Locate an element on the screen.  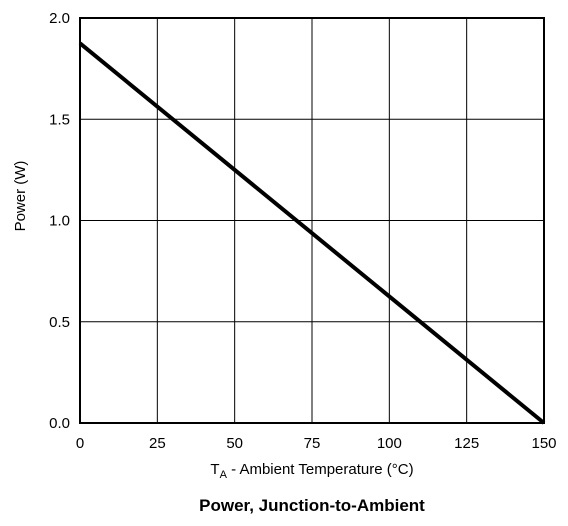
x-tick-label: 25 is located at coordinates (157, 443).